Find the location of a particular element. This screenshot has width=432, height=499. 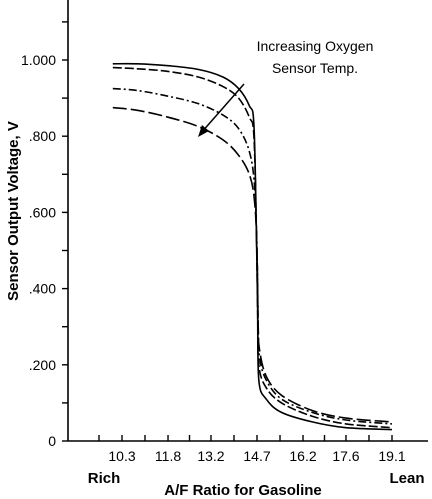

x-tick-label: 13.2 is located at coordinates (210, 456).